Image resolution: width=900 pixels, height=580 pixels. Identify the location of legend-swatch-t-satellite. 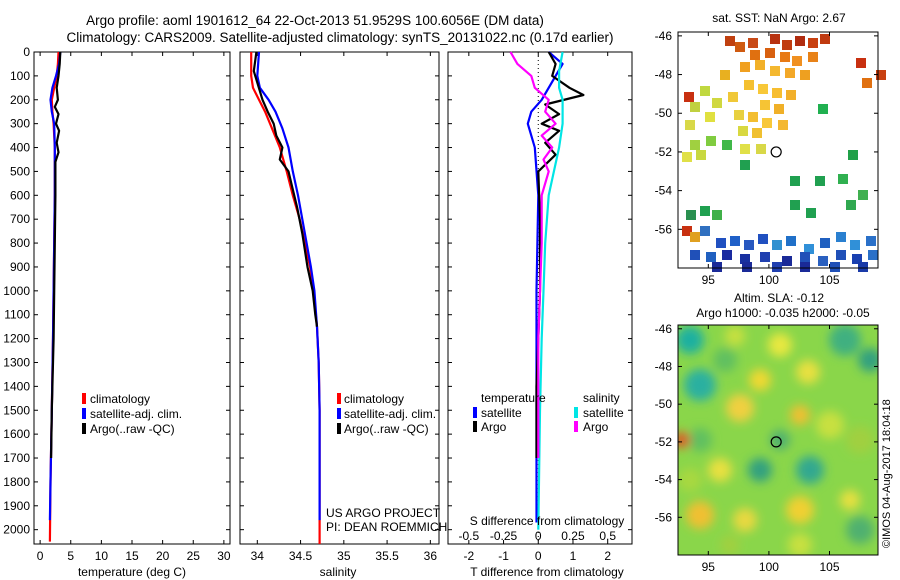
(475, 412).